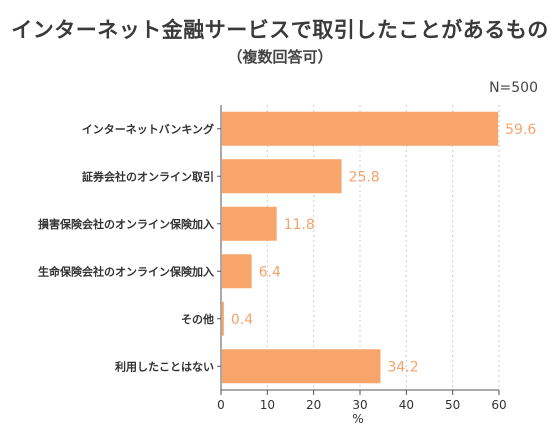 The image size is (560, 442). I want to click on x-tick-label: 0, so click(221, 405).